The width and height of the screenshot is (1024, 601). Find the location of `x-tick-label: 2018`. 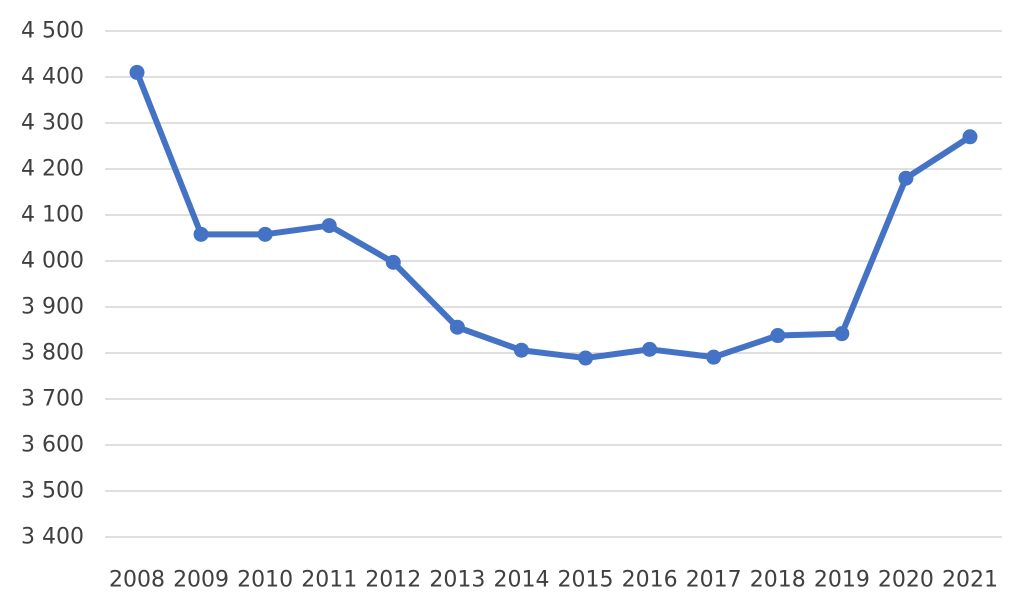

x-tick-label: 2018 is located at coordinates (778, 580).